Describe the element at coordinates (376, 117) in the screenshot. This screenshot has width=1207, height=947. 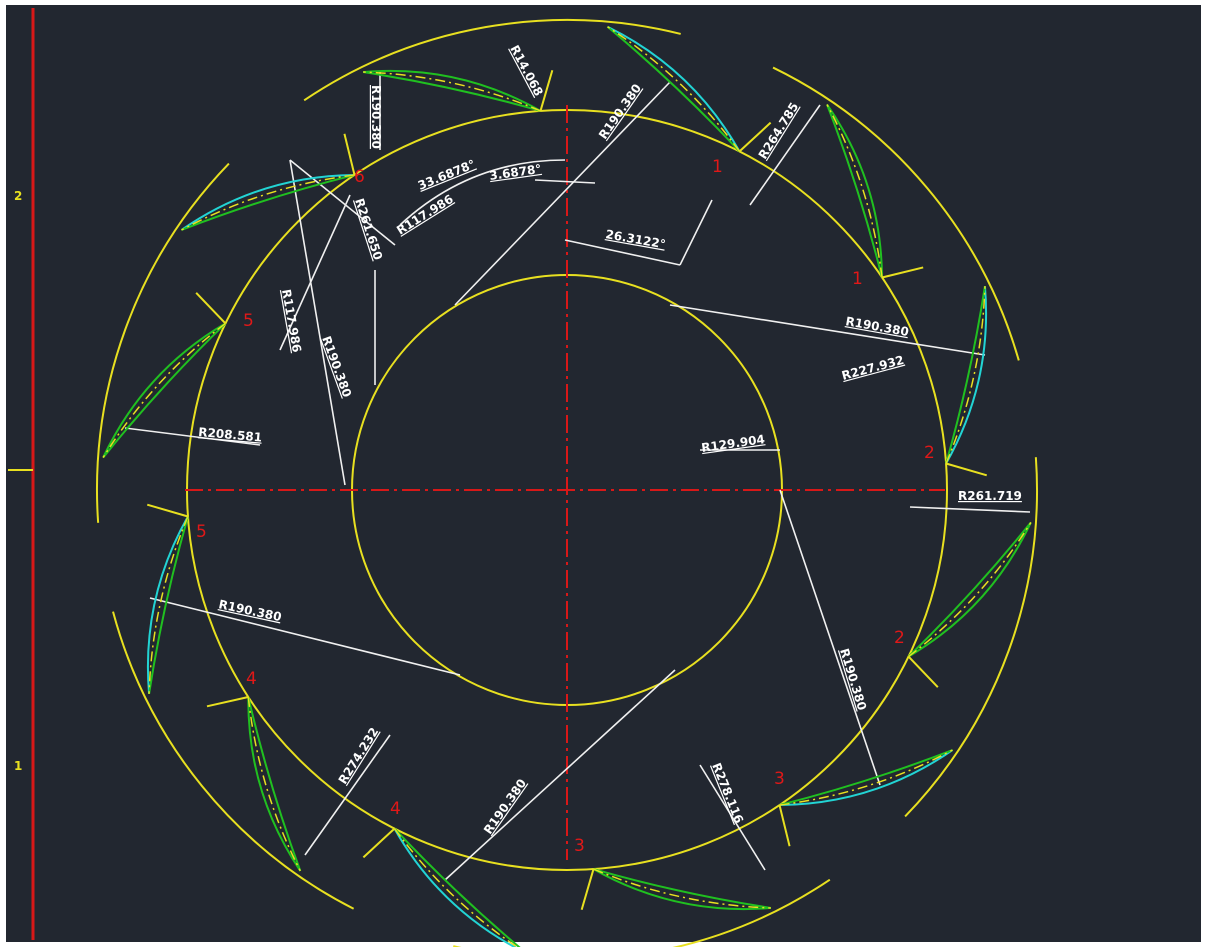
I see `dimension-label: R190.380` at that location.